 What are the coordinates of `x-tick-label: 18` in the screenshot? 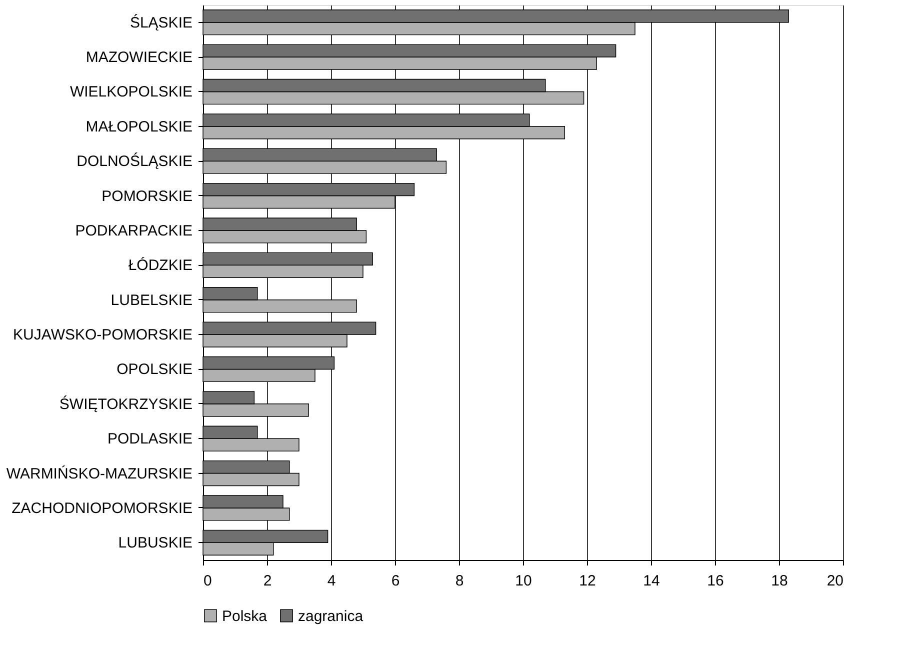 It's located at (779, 581).